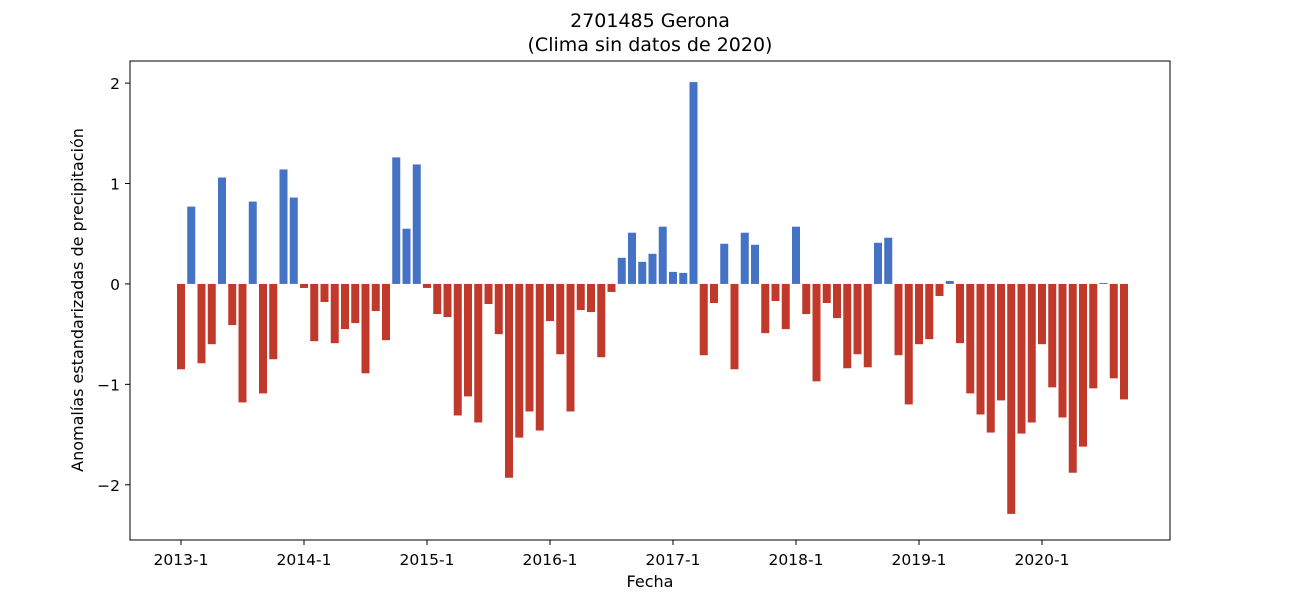 The width and height of the screenshot is (1300, 600). What do you see at coordinates (796, 560) in the screenshot?
I see `x-tick-label: 2018-1` at bounding box center [796, 560].